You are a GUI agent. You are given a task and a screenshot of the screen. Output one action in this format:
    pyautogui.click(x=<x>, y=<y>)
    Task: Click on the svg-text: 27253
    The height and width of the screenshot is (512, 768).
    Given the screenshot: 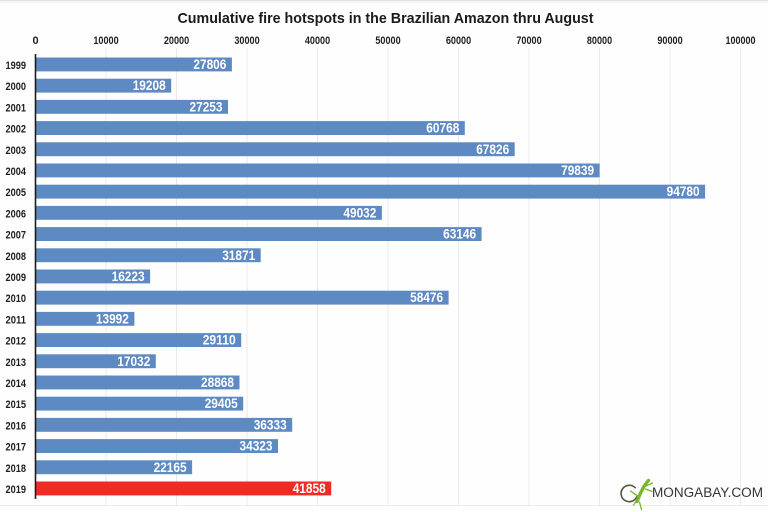 What is the action you would take?
    pyautogui.click(x=206, y=106)
    